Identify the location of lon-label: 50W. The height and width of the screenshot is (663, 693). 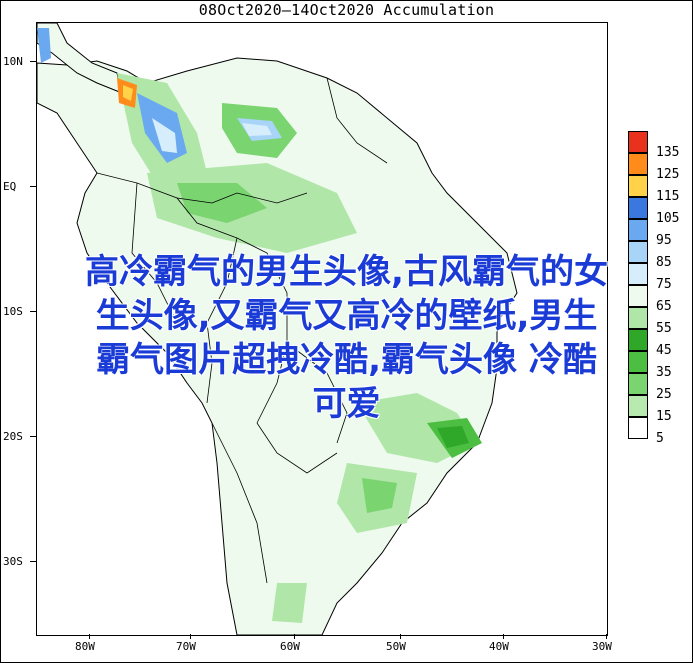
(396, 646).